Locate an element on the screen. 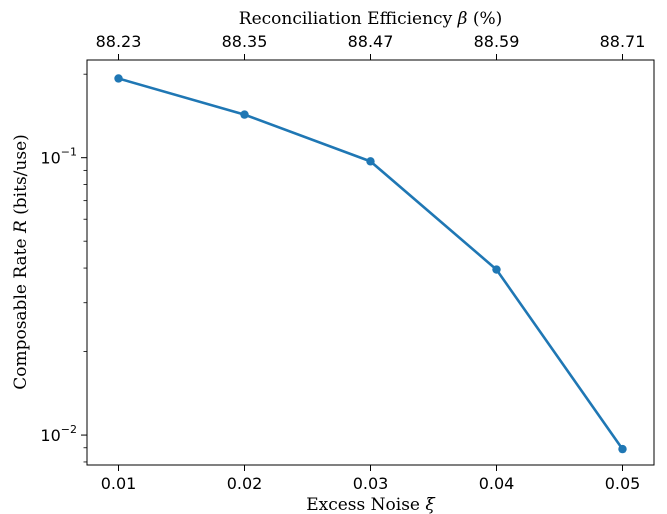 The width and height of the screenshot is (667, 514). y-tick-label: 10⁻¹ is located at coordinates (58, 157).